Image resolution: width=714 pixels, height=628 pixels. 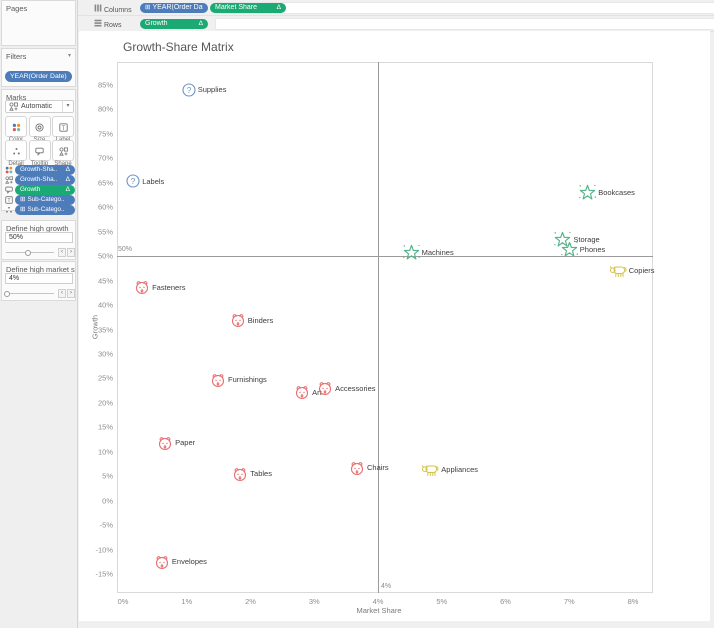 I want to click on detail-button: Detail, so click(x=16, y=153).